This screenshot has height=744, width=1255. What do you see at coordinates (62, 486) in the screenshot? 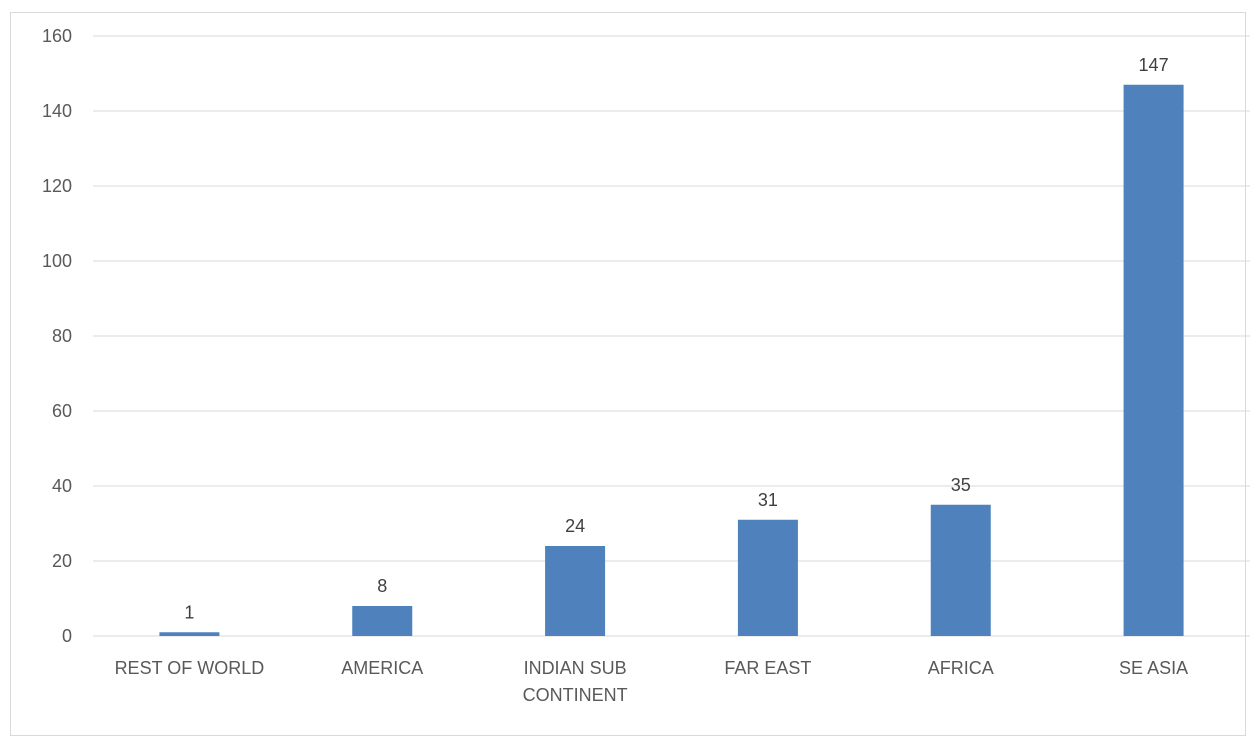
I see `y-tick-label: 40` at bounding box center [62, 486].